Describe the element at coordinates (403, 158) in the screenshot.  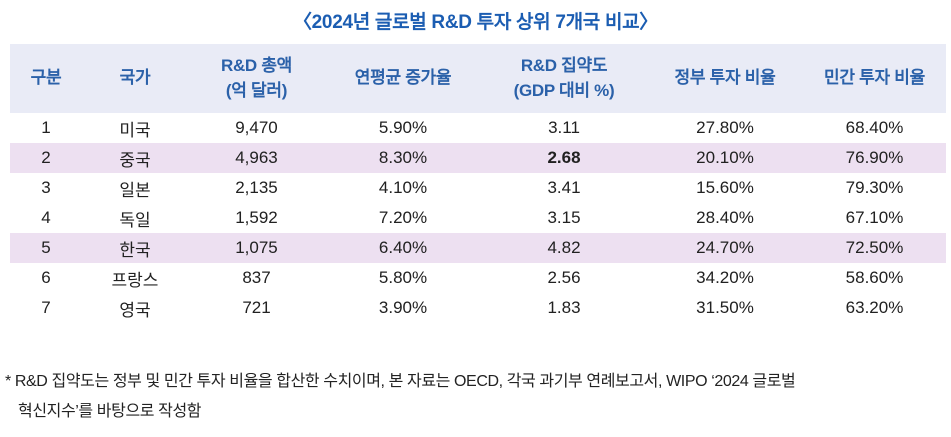
I see `growth-cell: 8.30%` at that location.